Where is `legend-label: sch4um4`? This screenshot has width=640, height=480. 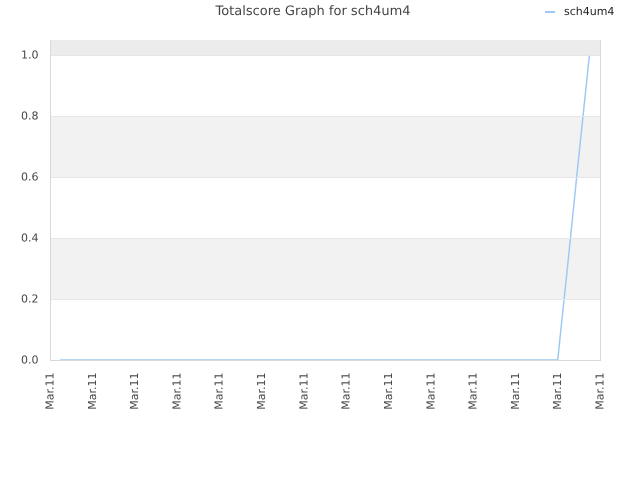
legend-label: sch4um4 is located at coordinates (589, 11).